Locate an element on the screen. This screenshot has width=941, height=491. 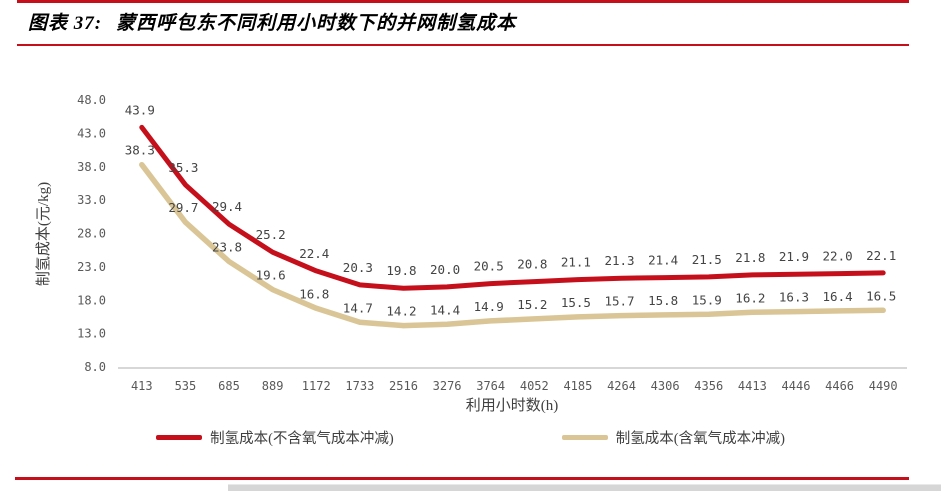
legend-item-cost-incl-oxygen: 制氢成本(含氧气成本冲减) is located at coordinates (673, 437).